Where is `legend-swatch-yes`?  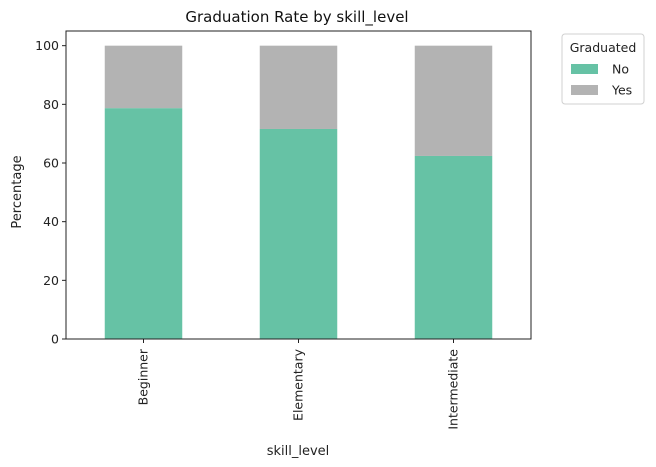 legend-swatch-yes is located at coordinates (584, 90).